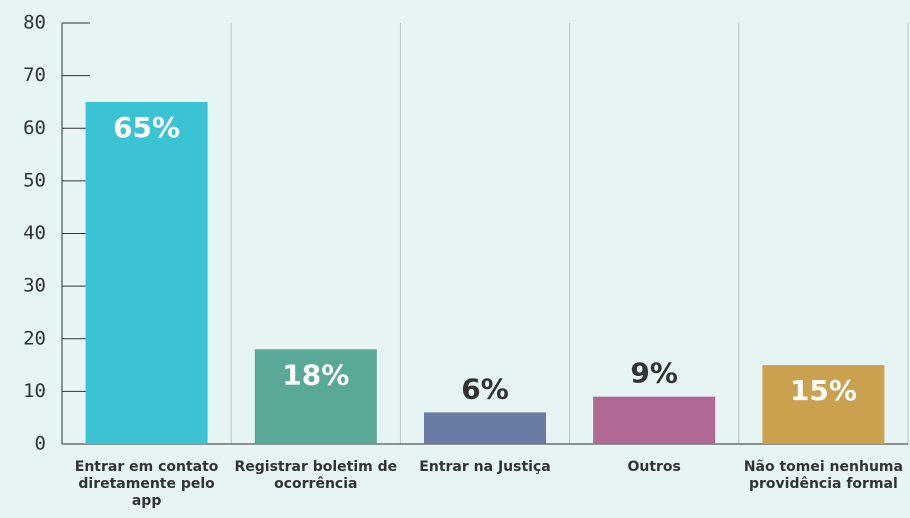 Image resolution: width=910 pixels, height=518 pixels. Describe the element at coordinates (823, 475) in the screenshot. I see `x-tick-label: Não tomei nenhuma providência formal` at that location.